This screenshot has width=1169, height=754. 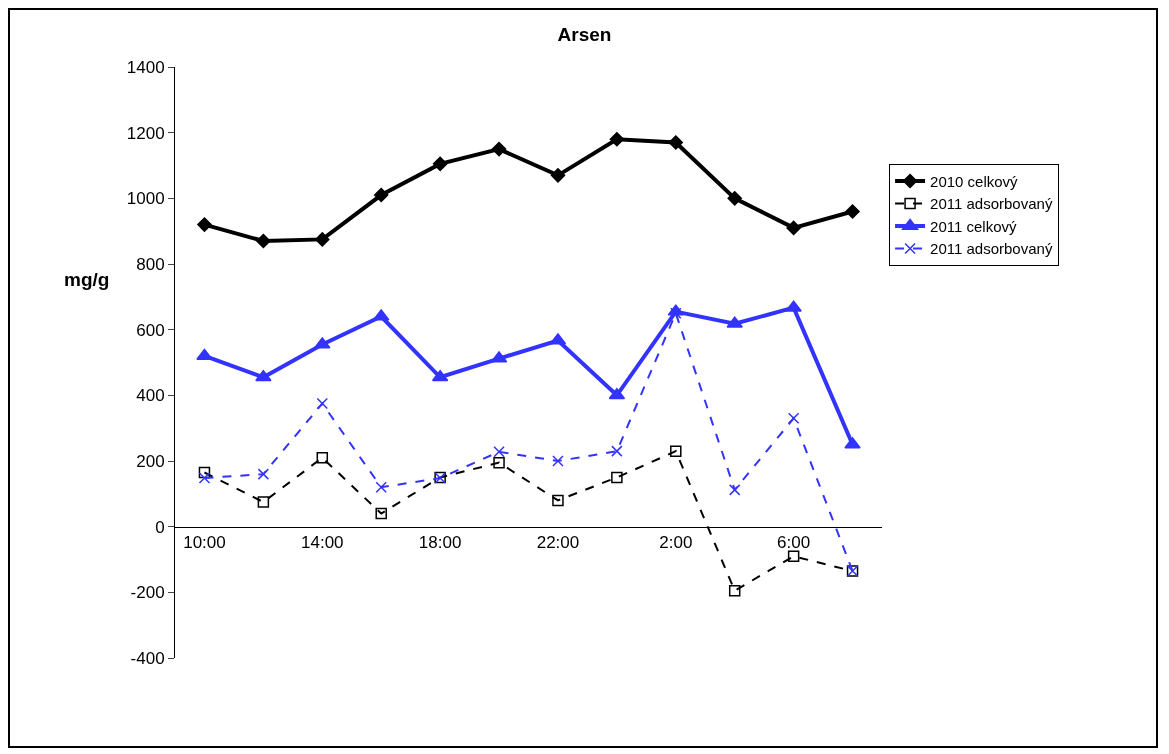 What do you see at coordinates (145, 67) in the screenshot?
I see `y-tick-label: 1400` at bounding box center [145, 67].